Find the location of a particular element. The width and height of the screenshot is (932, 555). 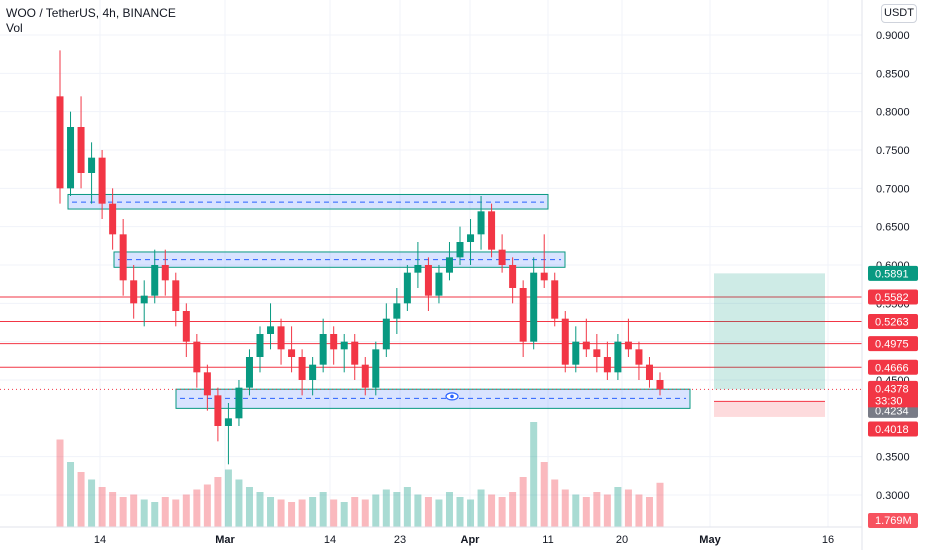

y-tick-label: 0.3500 is located at coordinates (893, 458).